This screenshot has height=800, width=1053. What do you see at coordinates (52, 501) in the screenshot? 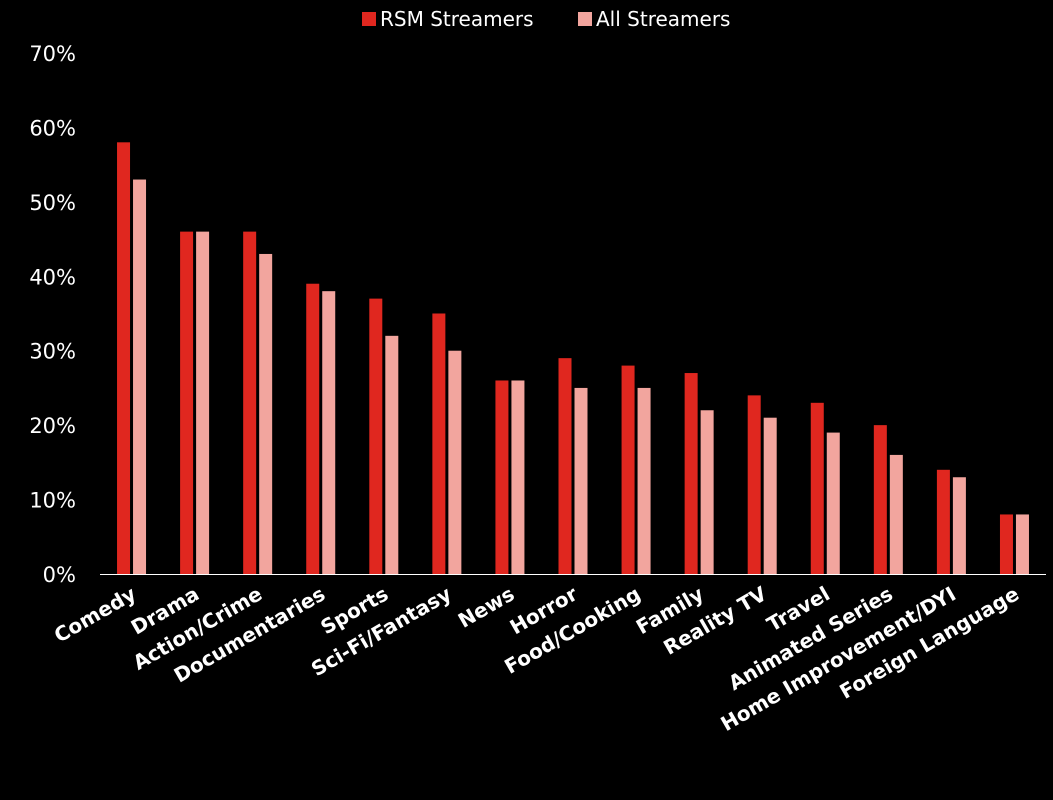
I see `y-tick-label: 10%` at bounding box center [52, 501].